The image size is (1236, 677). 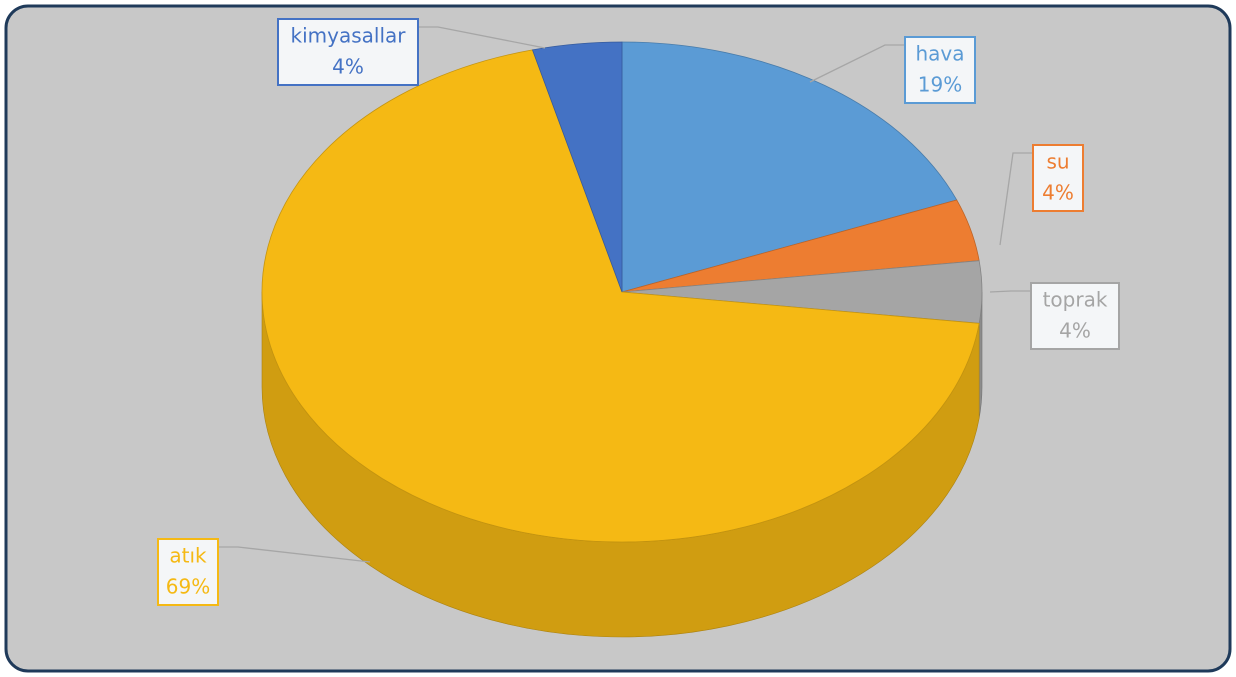 I want to click on data-label-value: 69%, so click(x=188, y=587).